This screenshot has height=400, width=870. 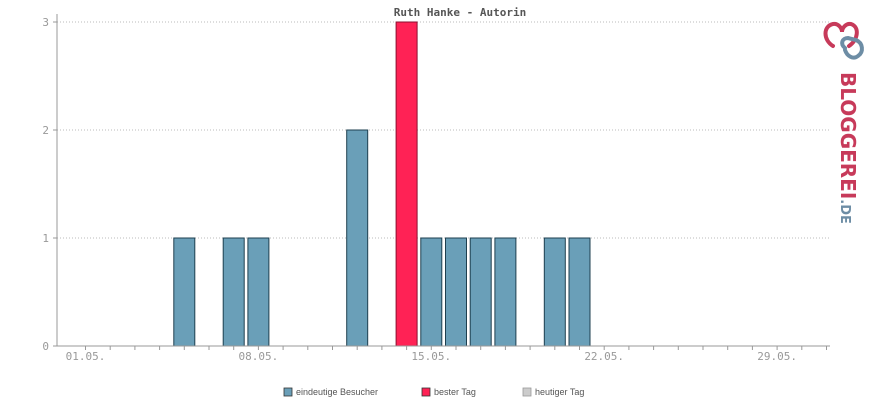 I want to click on bar-best-day, so click(x=406, y=184).